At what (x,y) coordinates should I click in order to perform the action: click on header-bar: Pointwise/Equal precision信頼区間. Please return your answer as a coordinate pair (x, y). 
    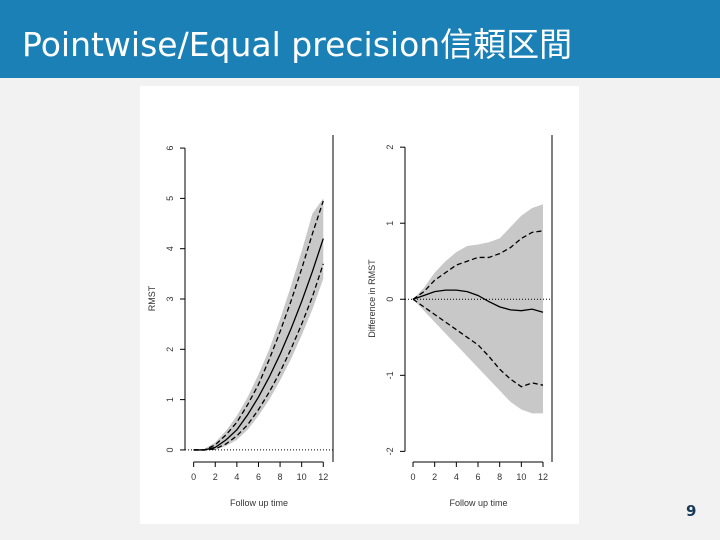
    Looking at the image, I should click on (360, 39).